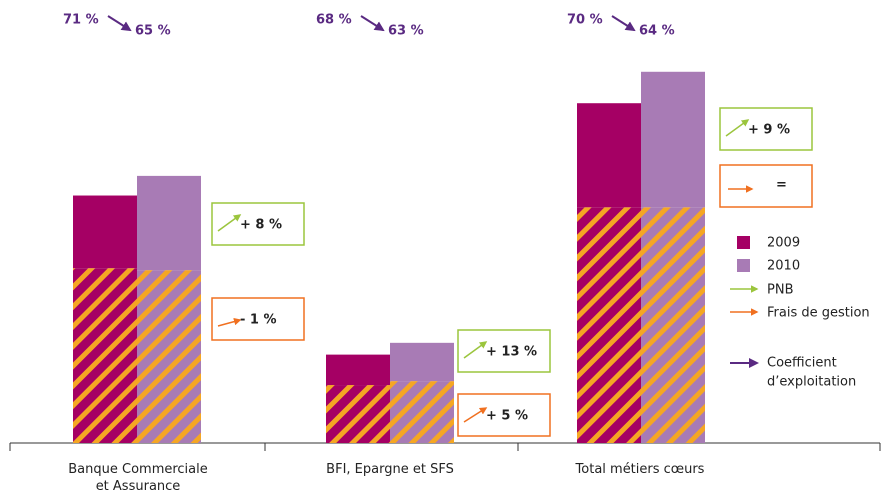 The image size is (892, 500). I want to click on x-tick-label: BFI, Epargne et SFS, so click(390, 469).